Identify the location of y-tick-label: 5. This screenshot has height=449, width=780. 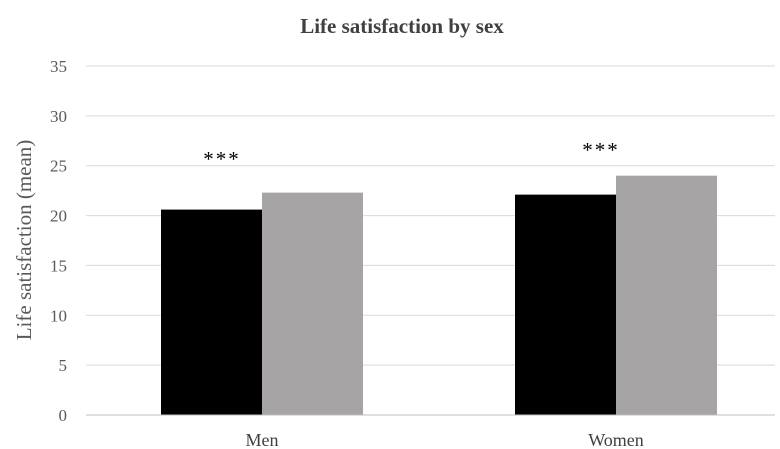
(63, 365).